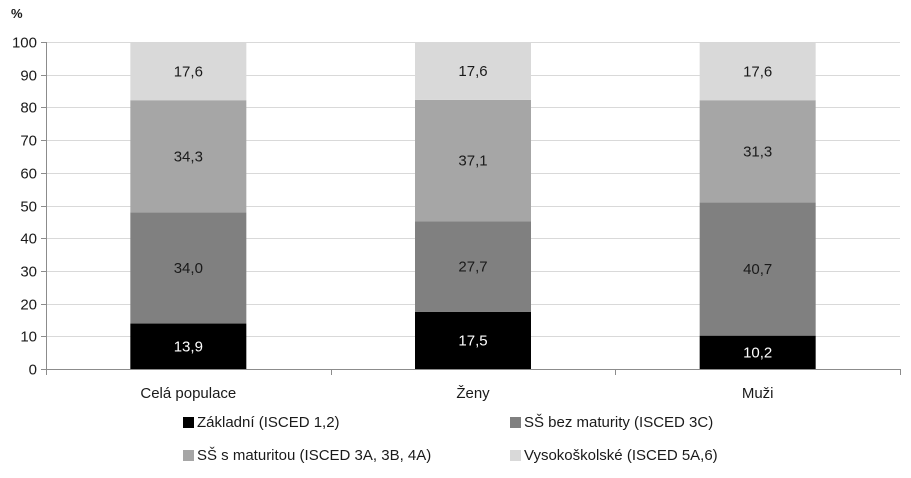 The image size is (911, 478). What do you see at coordinates (24, 43) in the screenshot?
I see `y-tick-label: 100` at bounding box center [24, 43].